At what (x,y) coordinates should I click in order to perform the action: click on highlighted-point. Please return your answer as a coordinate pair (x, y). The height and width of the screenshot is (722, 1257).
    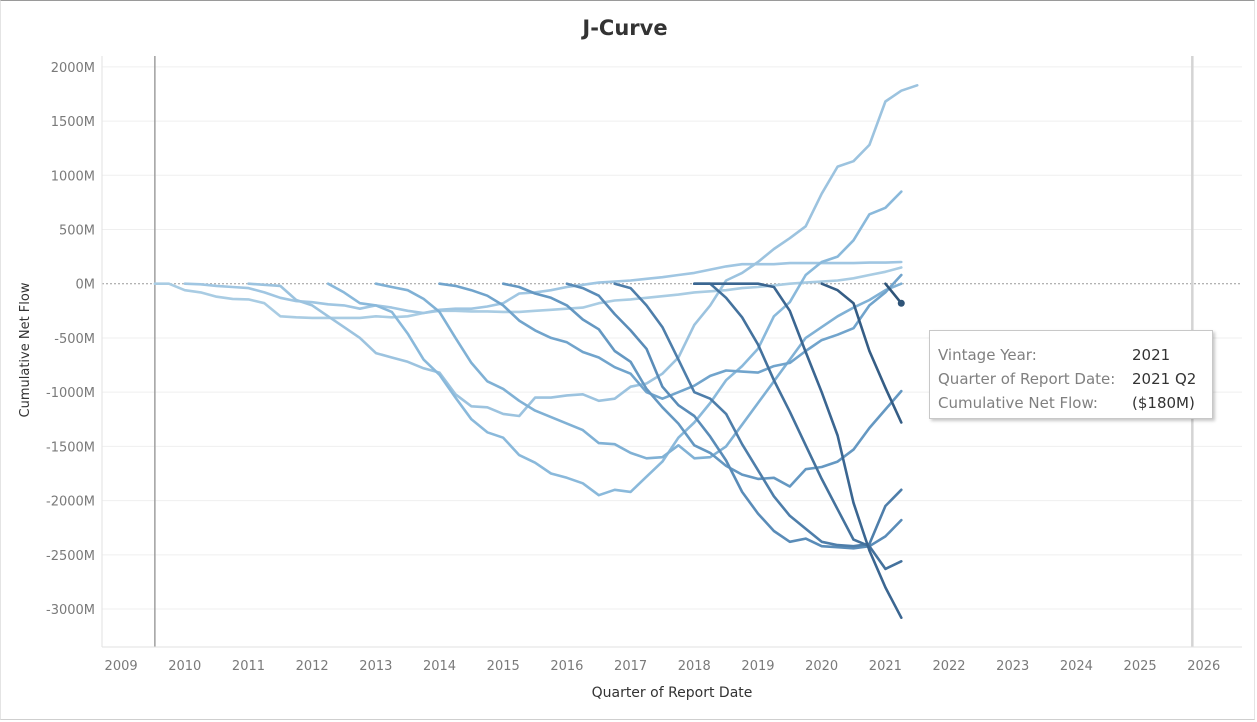
    Looking at the image, I should click on (901, 303).